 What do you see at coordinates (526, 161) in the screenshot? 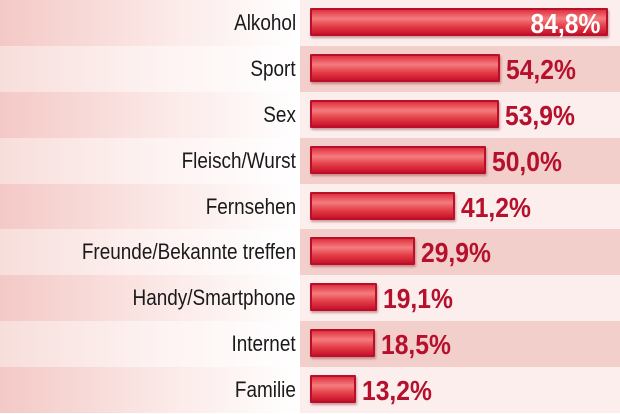
I see `value-label: 50,0%` at bounding box center [526, 161].